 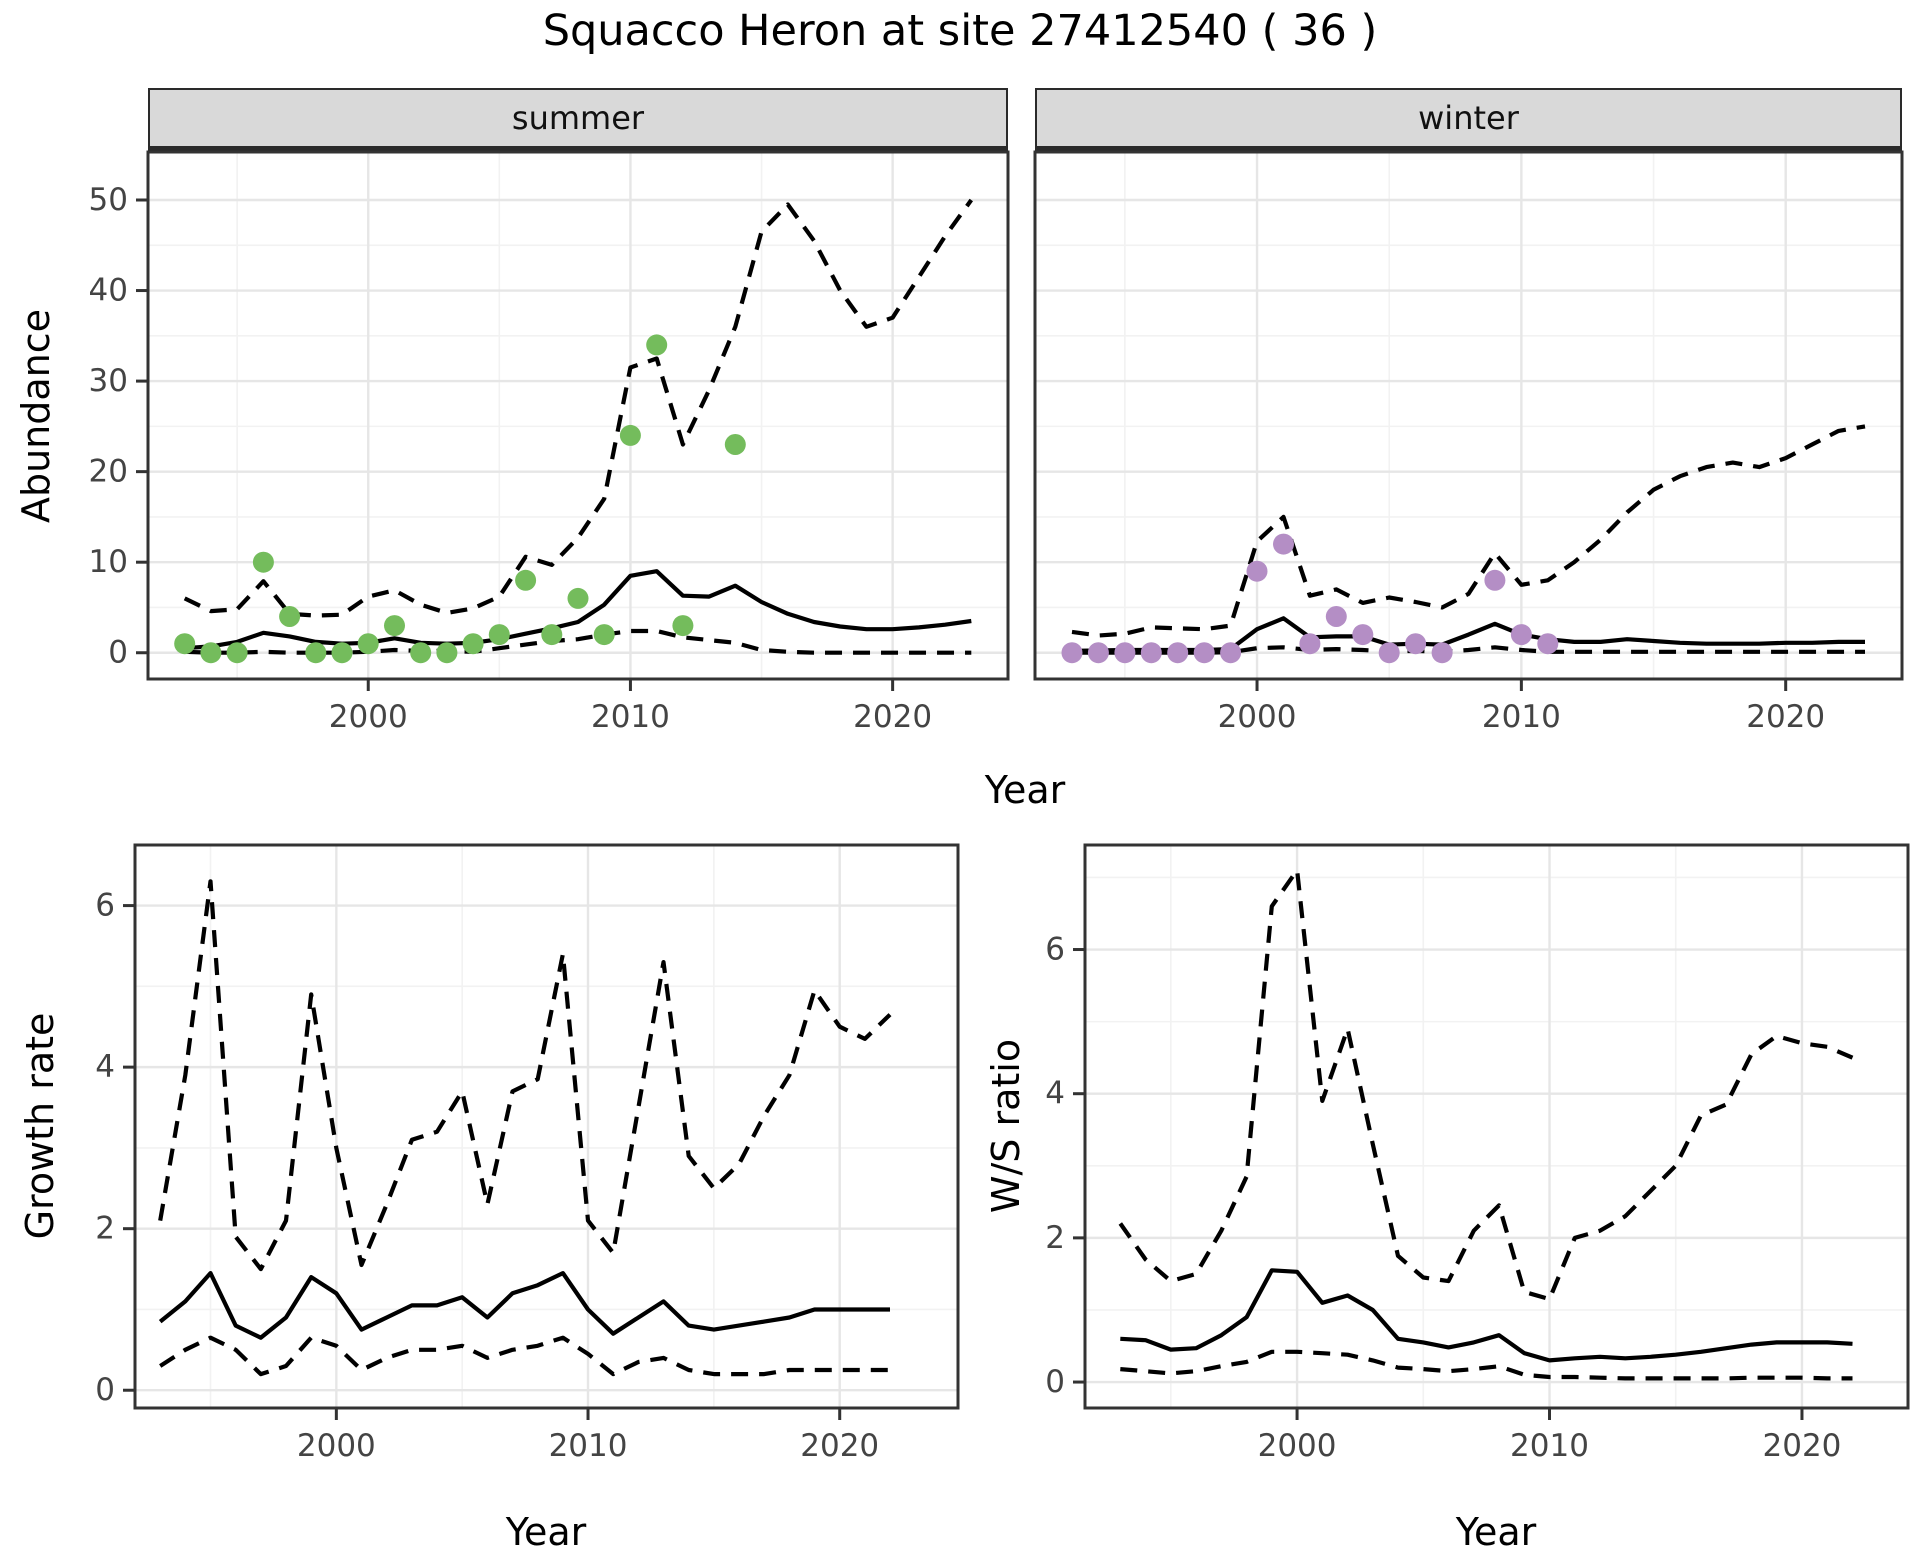 I want to click on facet-strip-winter: winter, so click(x=1468, y=120).